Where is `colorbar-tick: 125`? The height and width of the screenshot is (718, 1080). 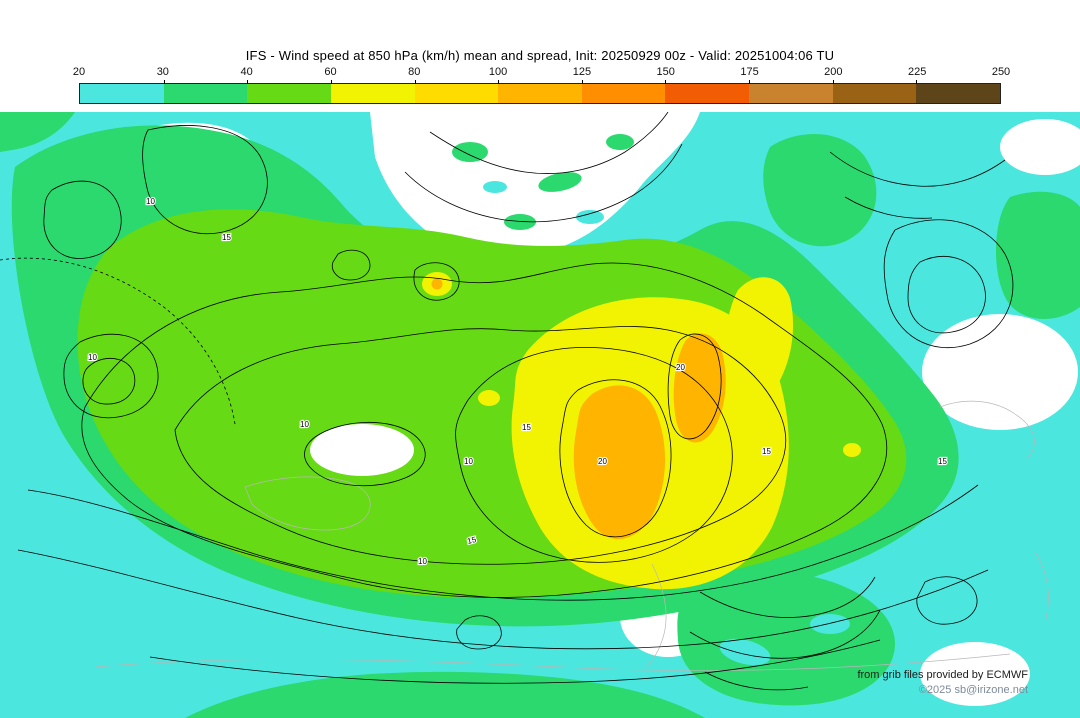 colorbar-tick: 125 is located at coordinates (582, 72).